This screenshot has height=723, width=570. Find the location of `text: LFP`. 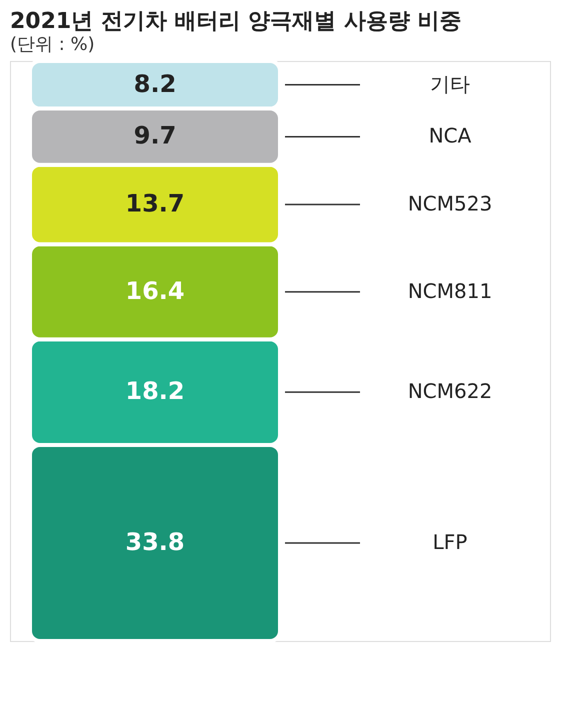

text: LFP is located at coordinates (450, 542).